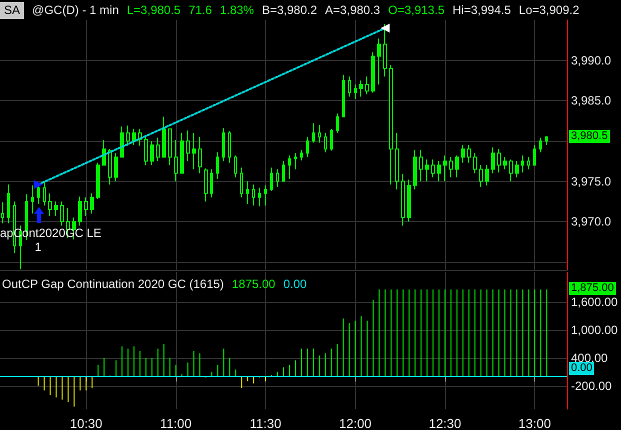 This screenshot has width=621, height=430. I want to click on y-tick-label: 3,970.0, so click(591, 221).